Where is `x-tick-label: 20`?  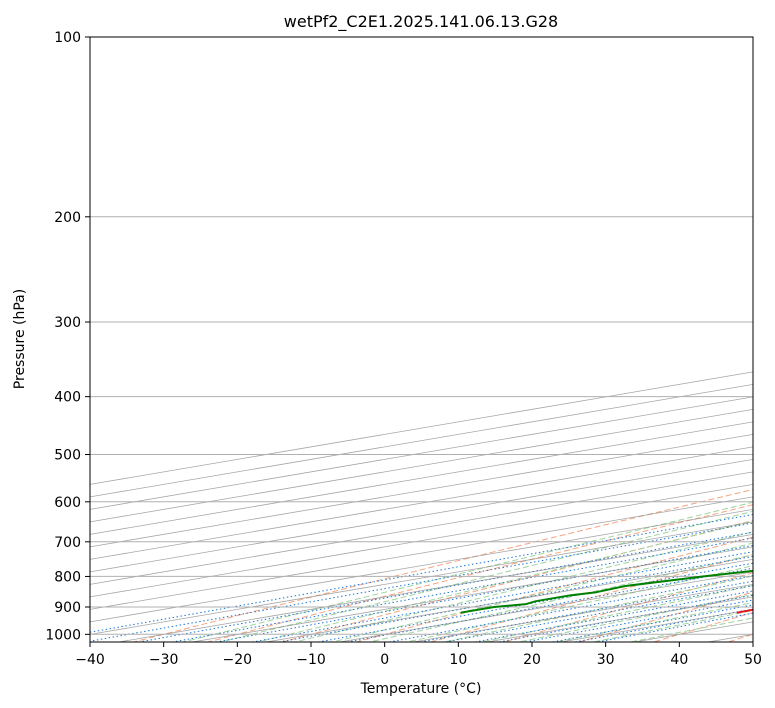 x-tick-label: 20 is located at coordinates (532, 660).